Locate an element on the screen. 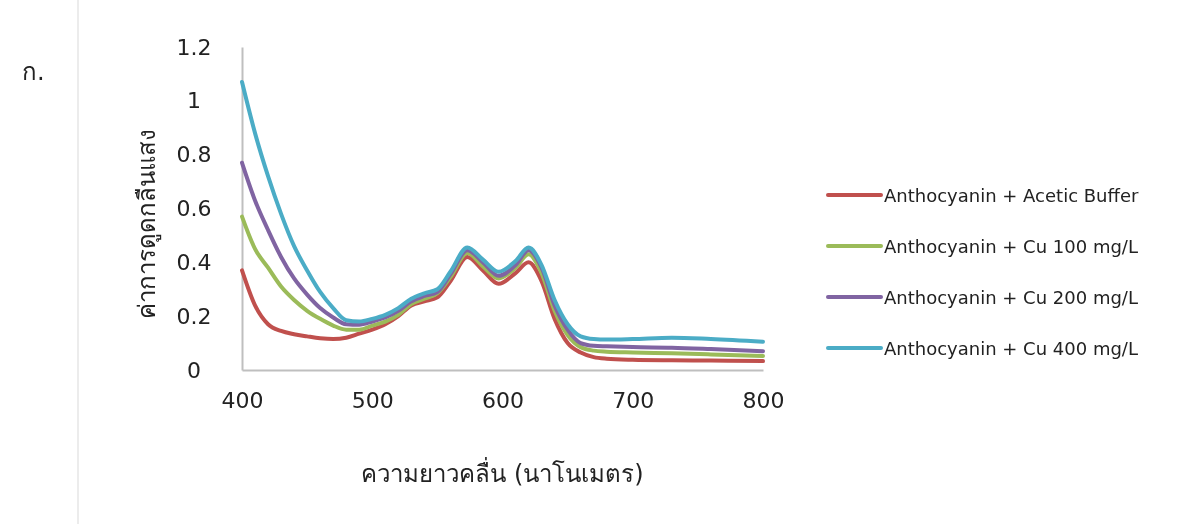 The height and width of the screenshot is (524, 1181). y-tick-label: 0.6 is located at coordinates (194, 209).